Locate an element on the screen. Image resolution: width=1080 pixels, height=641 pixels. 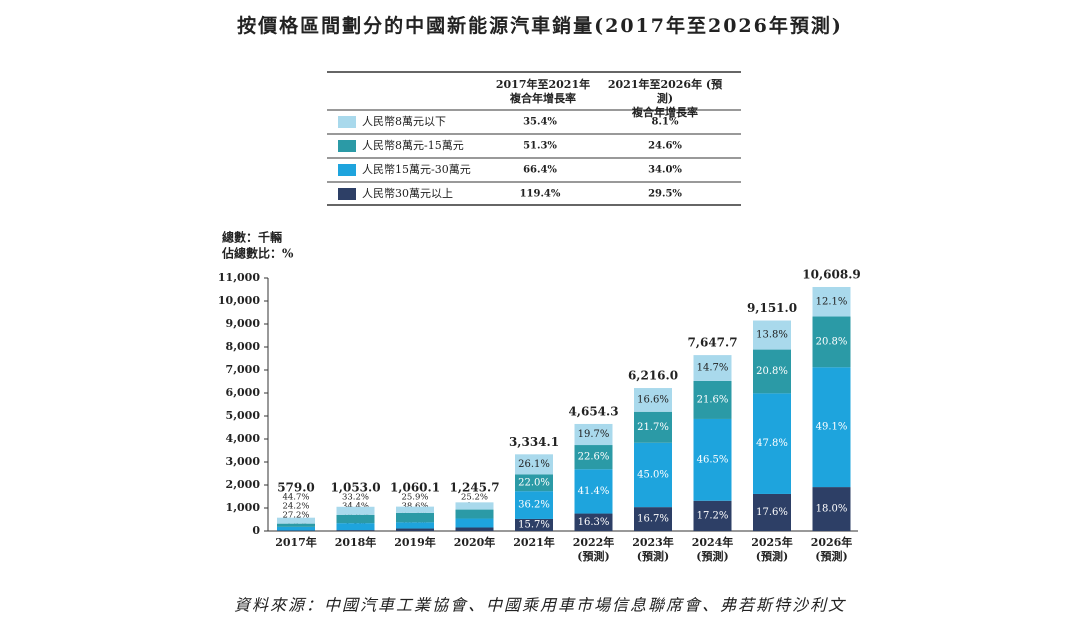
y-tick-label: 8,000 is located at coordinates (243, 346).